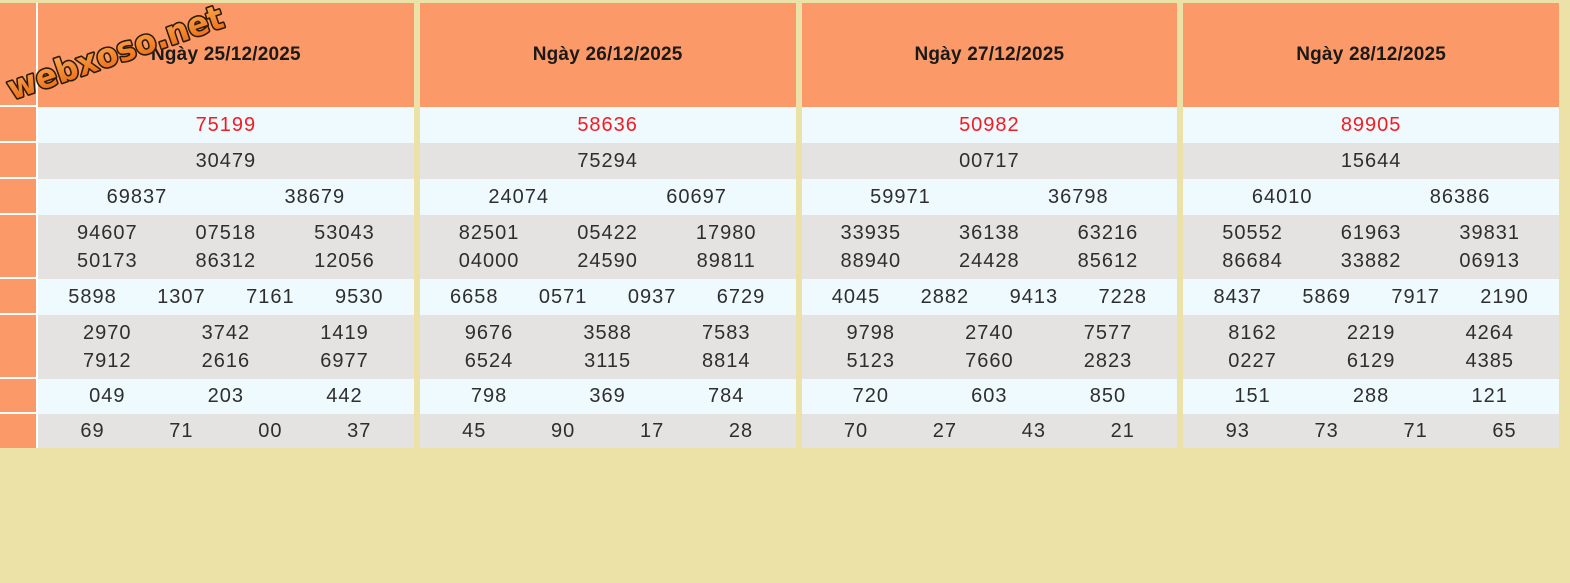  I want to click on result-line: 86684 33882 06913, so click(1371, 261).